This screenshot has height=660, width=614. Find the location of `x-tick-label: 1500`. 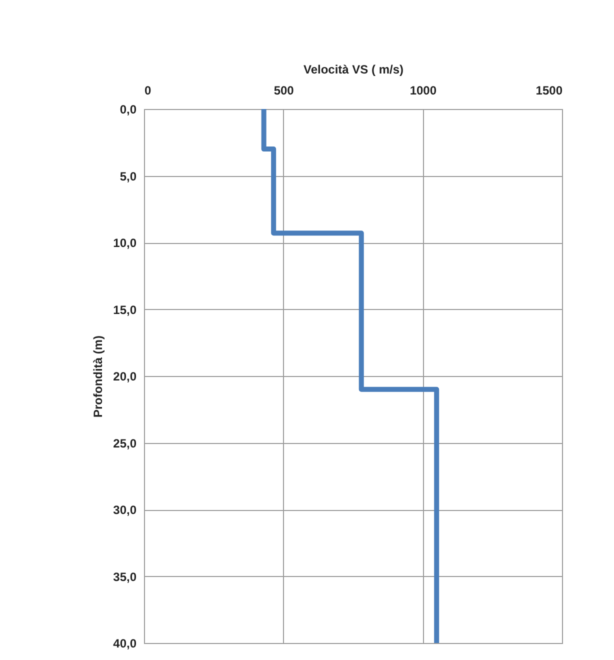

x-tick-label: 1500 is located at coordinates (549, 91).